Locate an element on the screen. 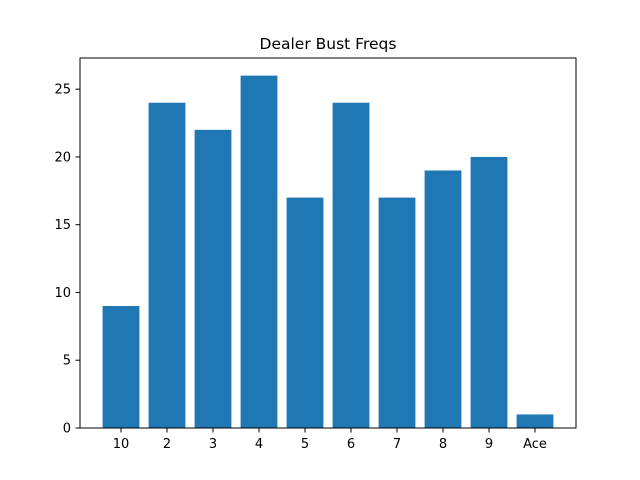 This screenshot has height=480, width=640. y-tick-label: 0 is located at coordinates (67, 429).